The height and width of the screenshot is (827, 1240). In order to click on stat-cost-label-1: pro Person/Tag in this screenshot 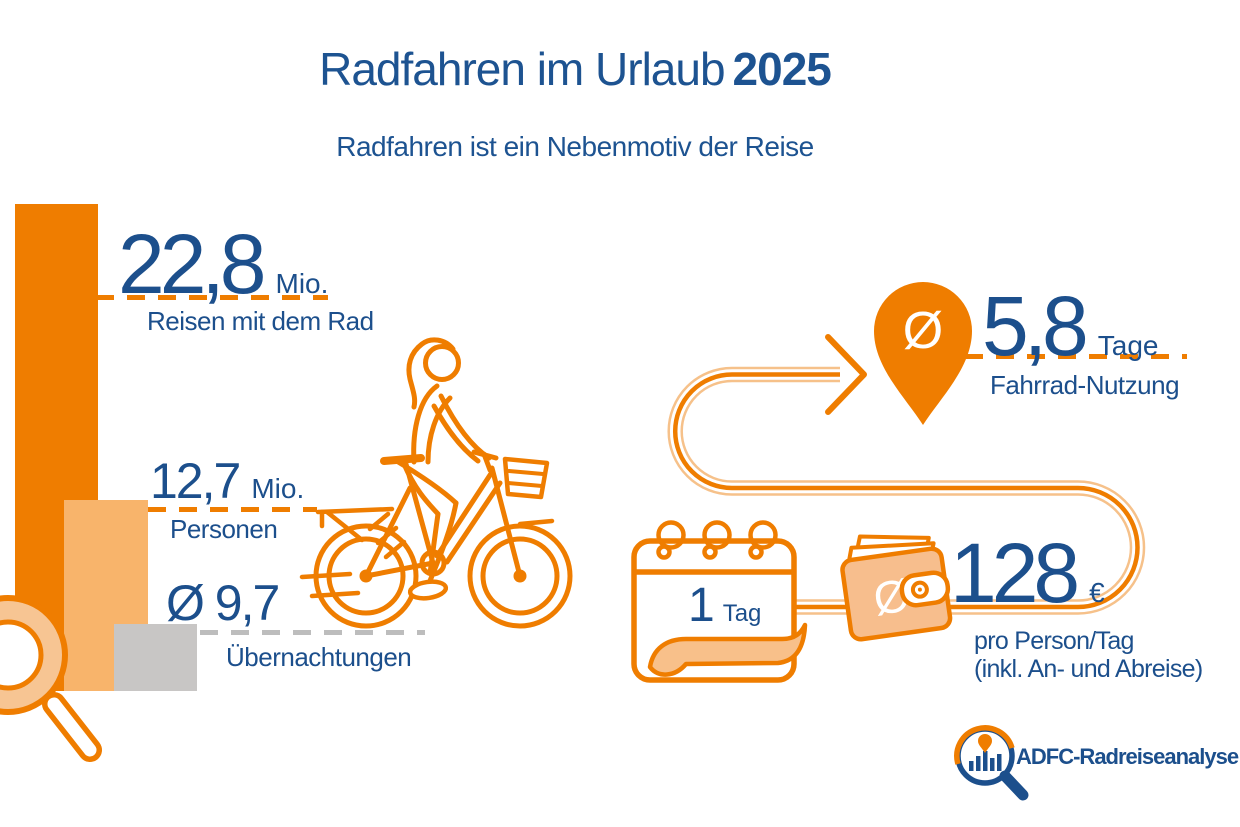, I will do `click(1054, 641)`.